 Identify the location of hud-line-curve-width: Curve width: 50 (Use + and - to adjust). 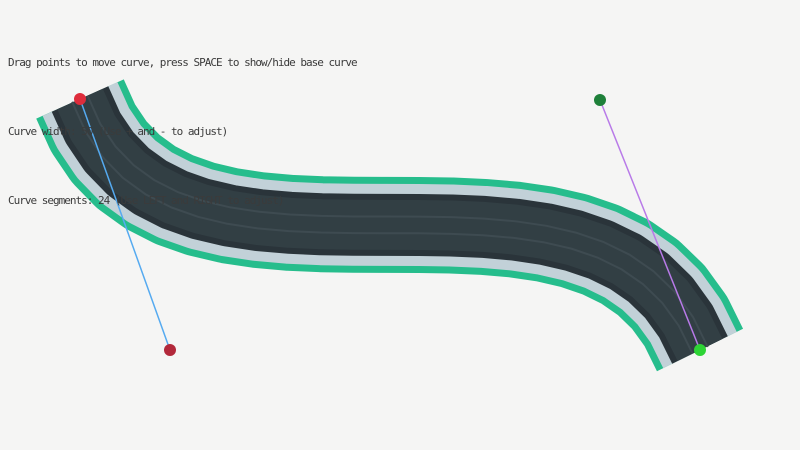
(118, 131).